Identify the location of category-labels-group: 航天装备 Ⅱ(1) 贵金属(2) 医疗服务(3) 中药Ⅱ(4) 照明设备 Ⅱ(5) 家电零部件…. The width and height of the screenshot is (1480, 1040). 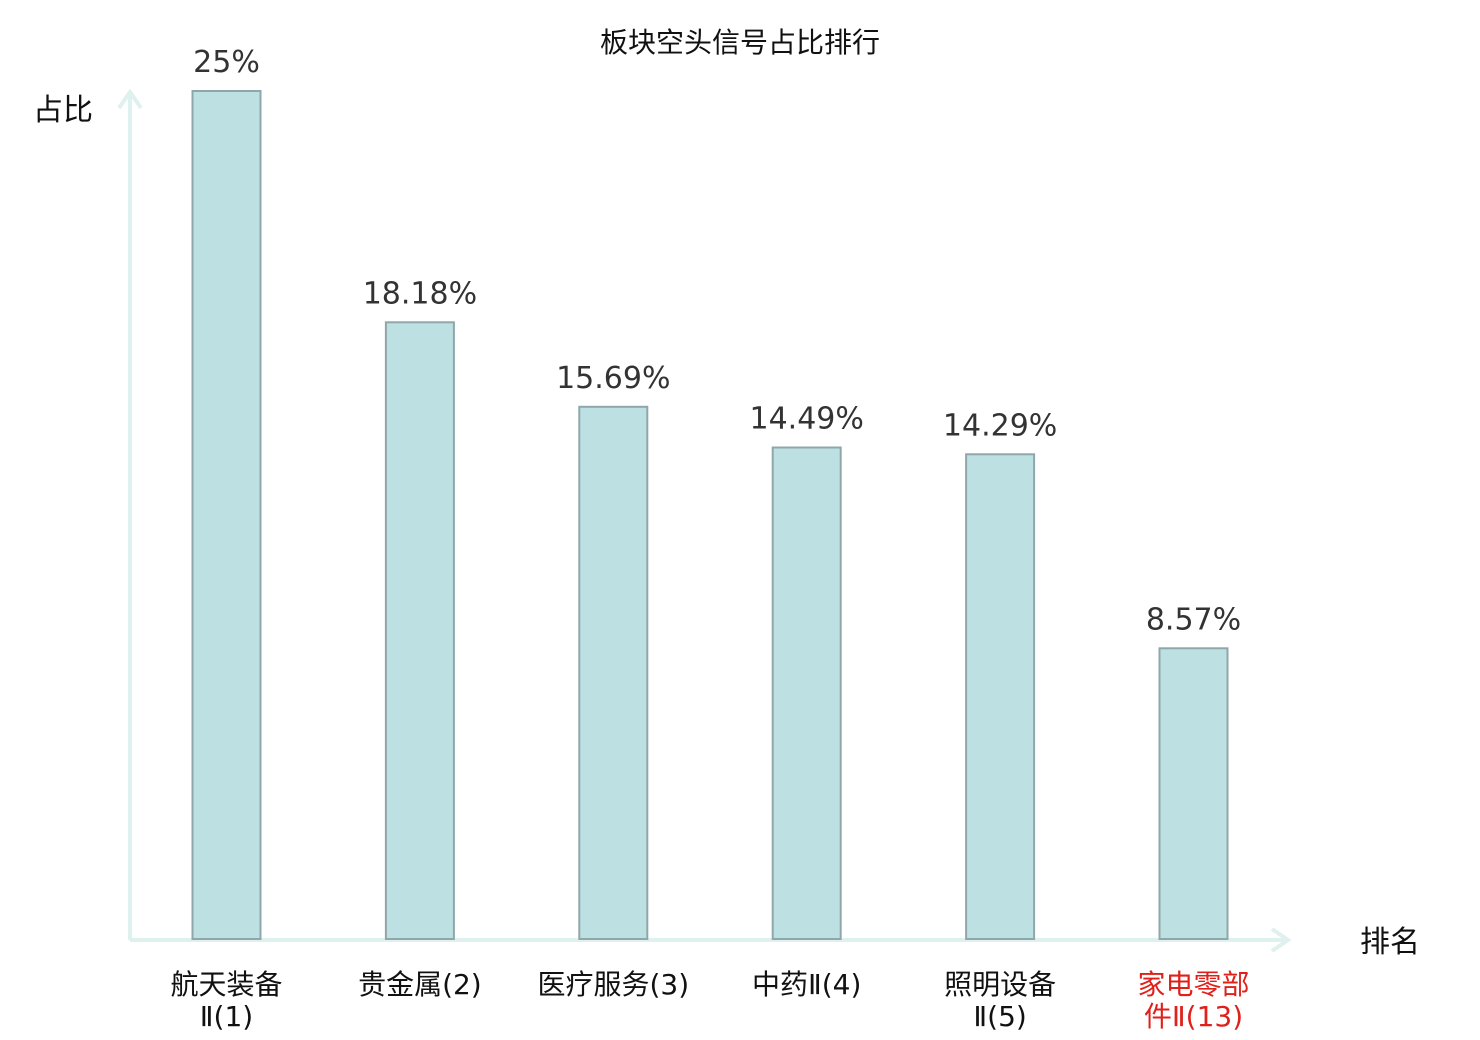
(709, 1000).